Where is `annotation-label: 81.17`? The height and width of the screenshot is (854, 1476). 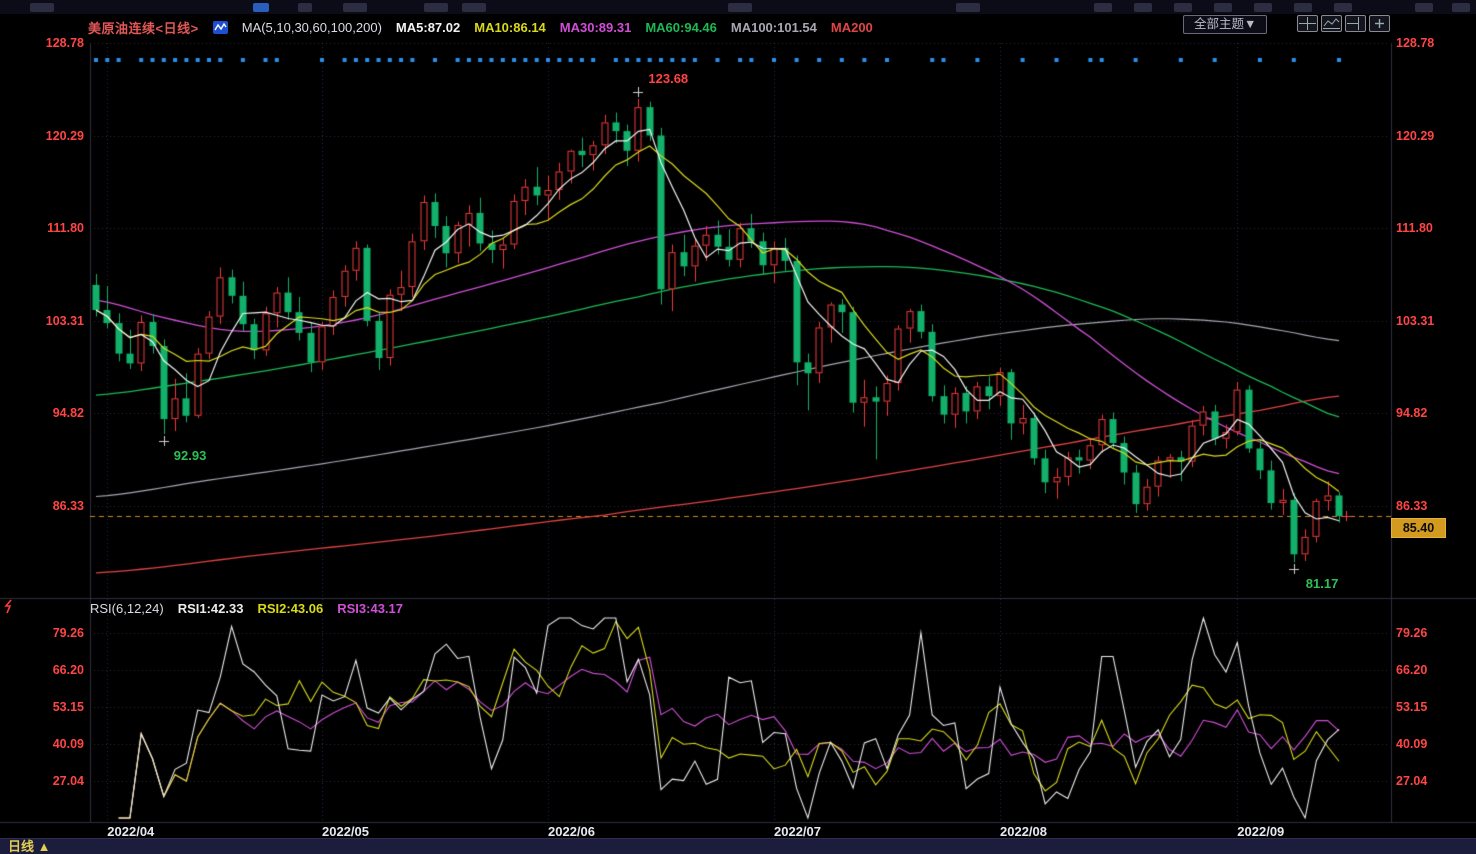 annotation-label: 81.17 is located at coordinates (1322, 584).